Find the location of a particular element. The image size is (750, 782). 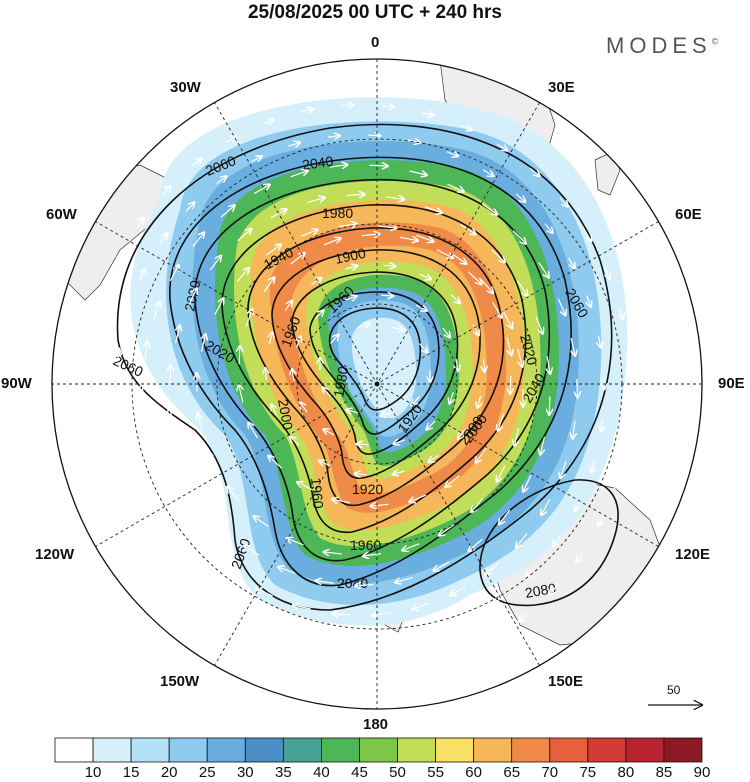

colorbar-tick-label: 90 is located at coordinates (702, 772).